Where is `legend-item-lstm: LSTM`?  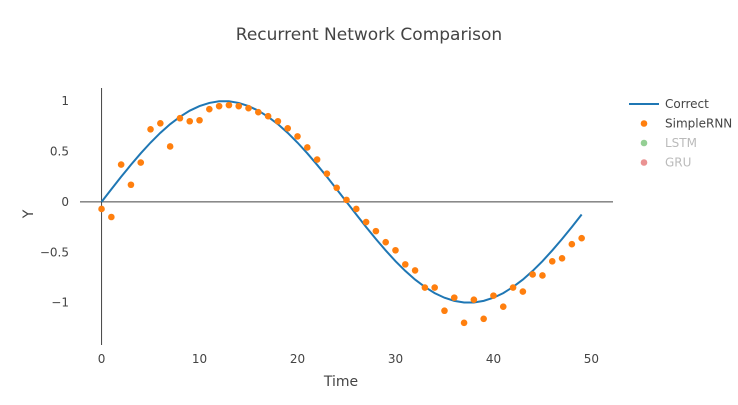 legend-item-lstm: LSTM is located at coordinates (668, 143).